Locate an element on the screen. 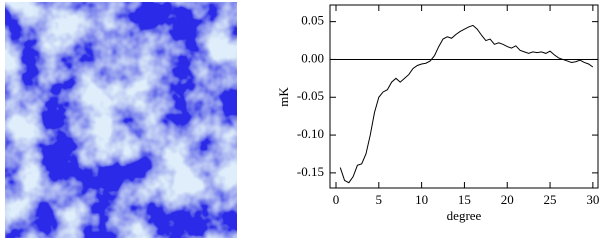 This screenshot has width=600, height=252. y-tick-label: -0.15 is located at coordinates (310, 171).